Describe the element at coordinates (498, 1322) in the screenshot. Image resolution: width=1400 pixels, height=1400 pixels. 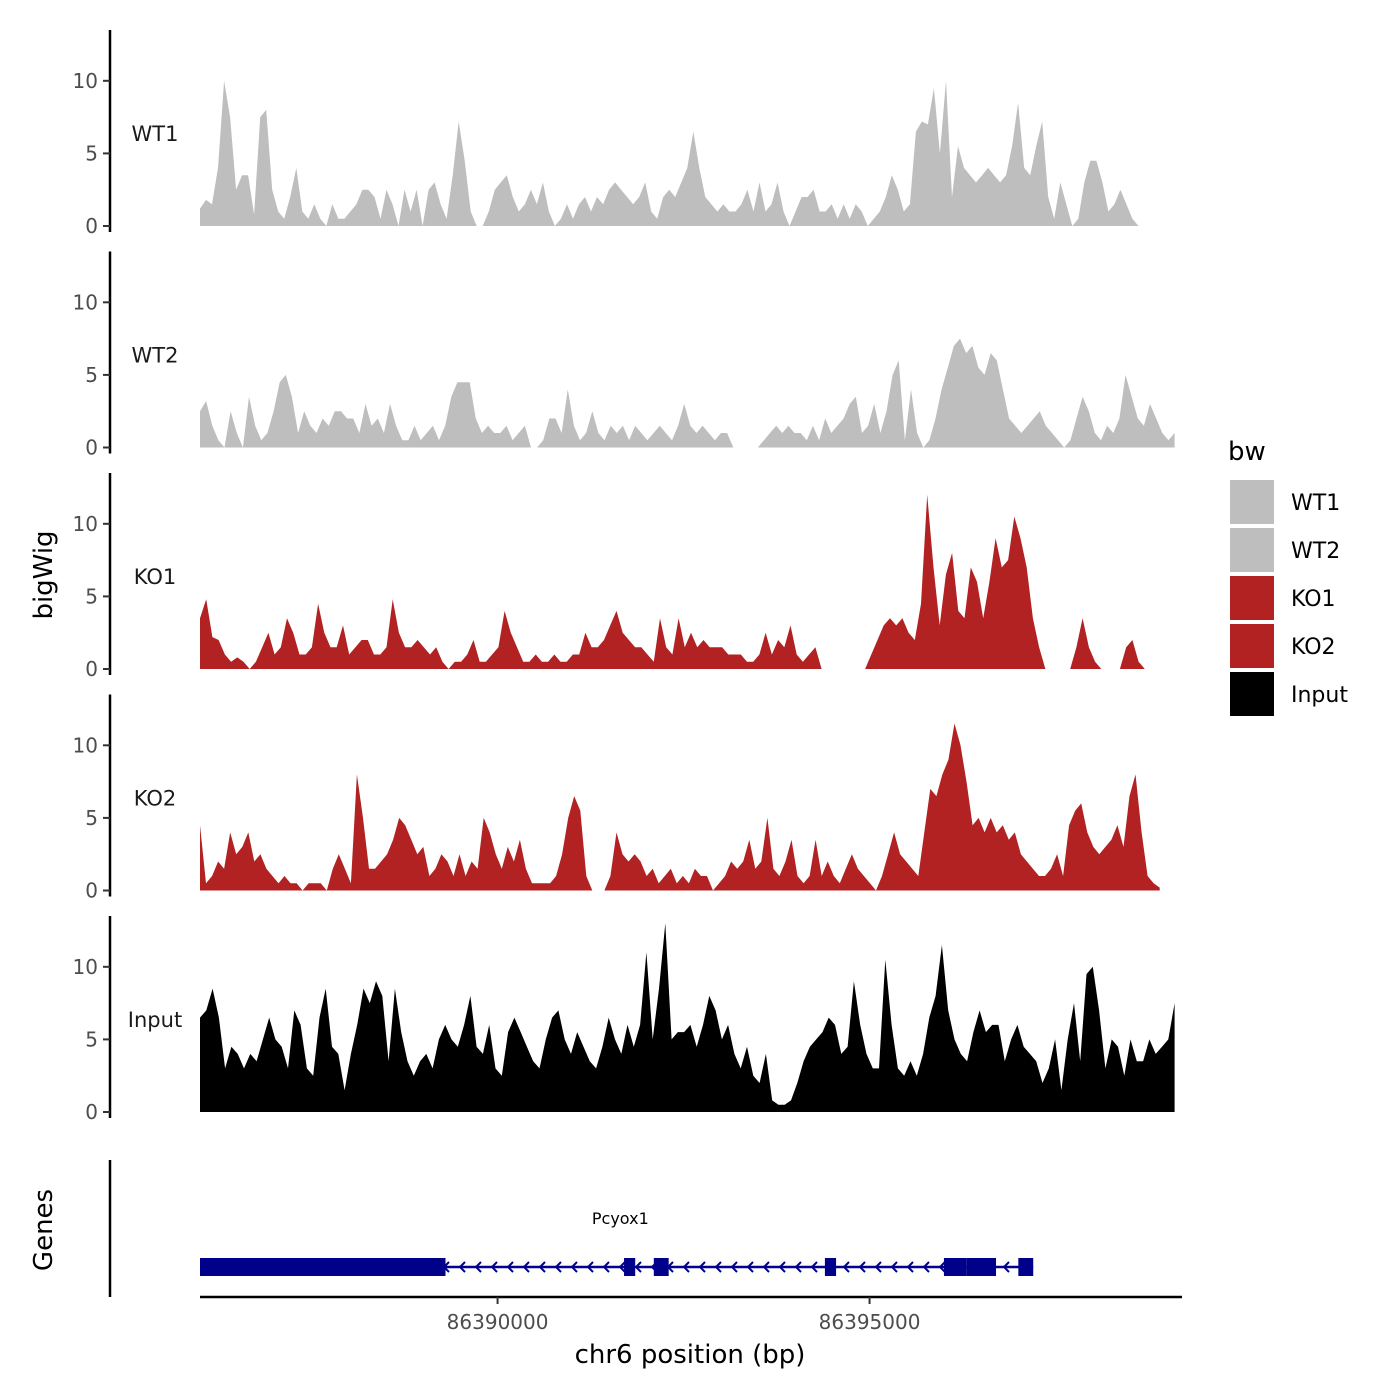
I see `x-tick-label: 86390000` at that location.